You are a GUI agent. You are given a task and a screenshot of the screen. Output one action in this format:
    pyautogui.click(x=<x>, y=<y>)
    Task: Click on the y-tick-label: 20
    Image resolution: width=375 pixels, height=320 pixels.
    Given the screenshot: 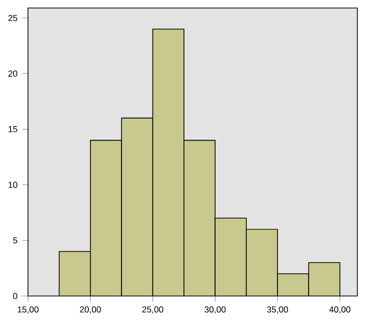 What is the action you would take?
    pyautogui.click(x=13, y=73)
    